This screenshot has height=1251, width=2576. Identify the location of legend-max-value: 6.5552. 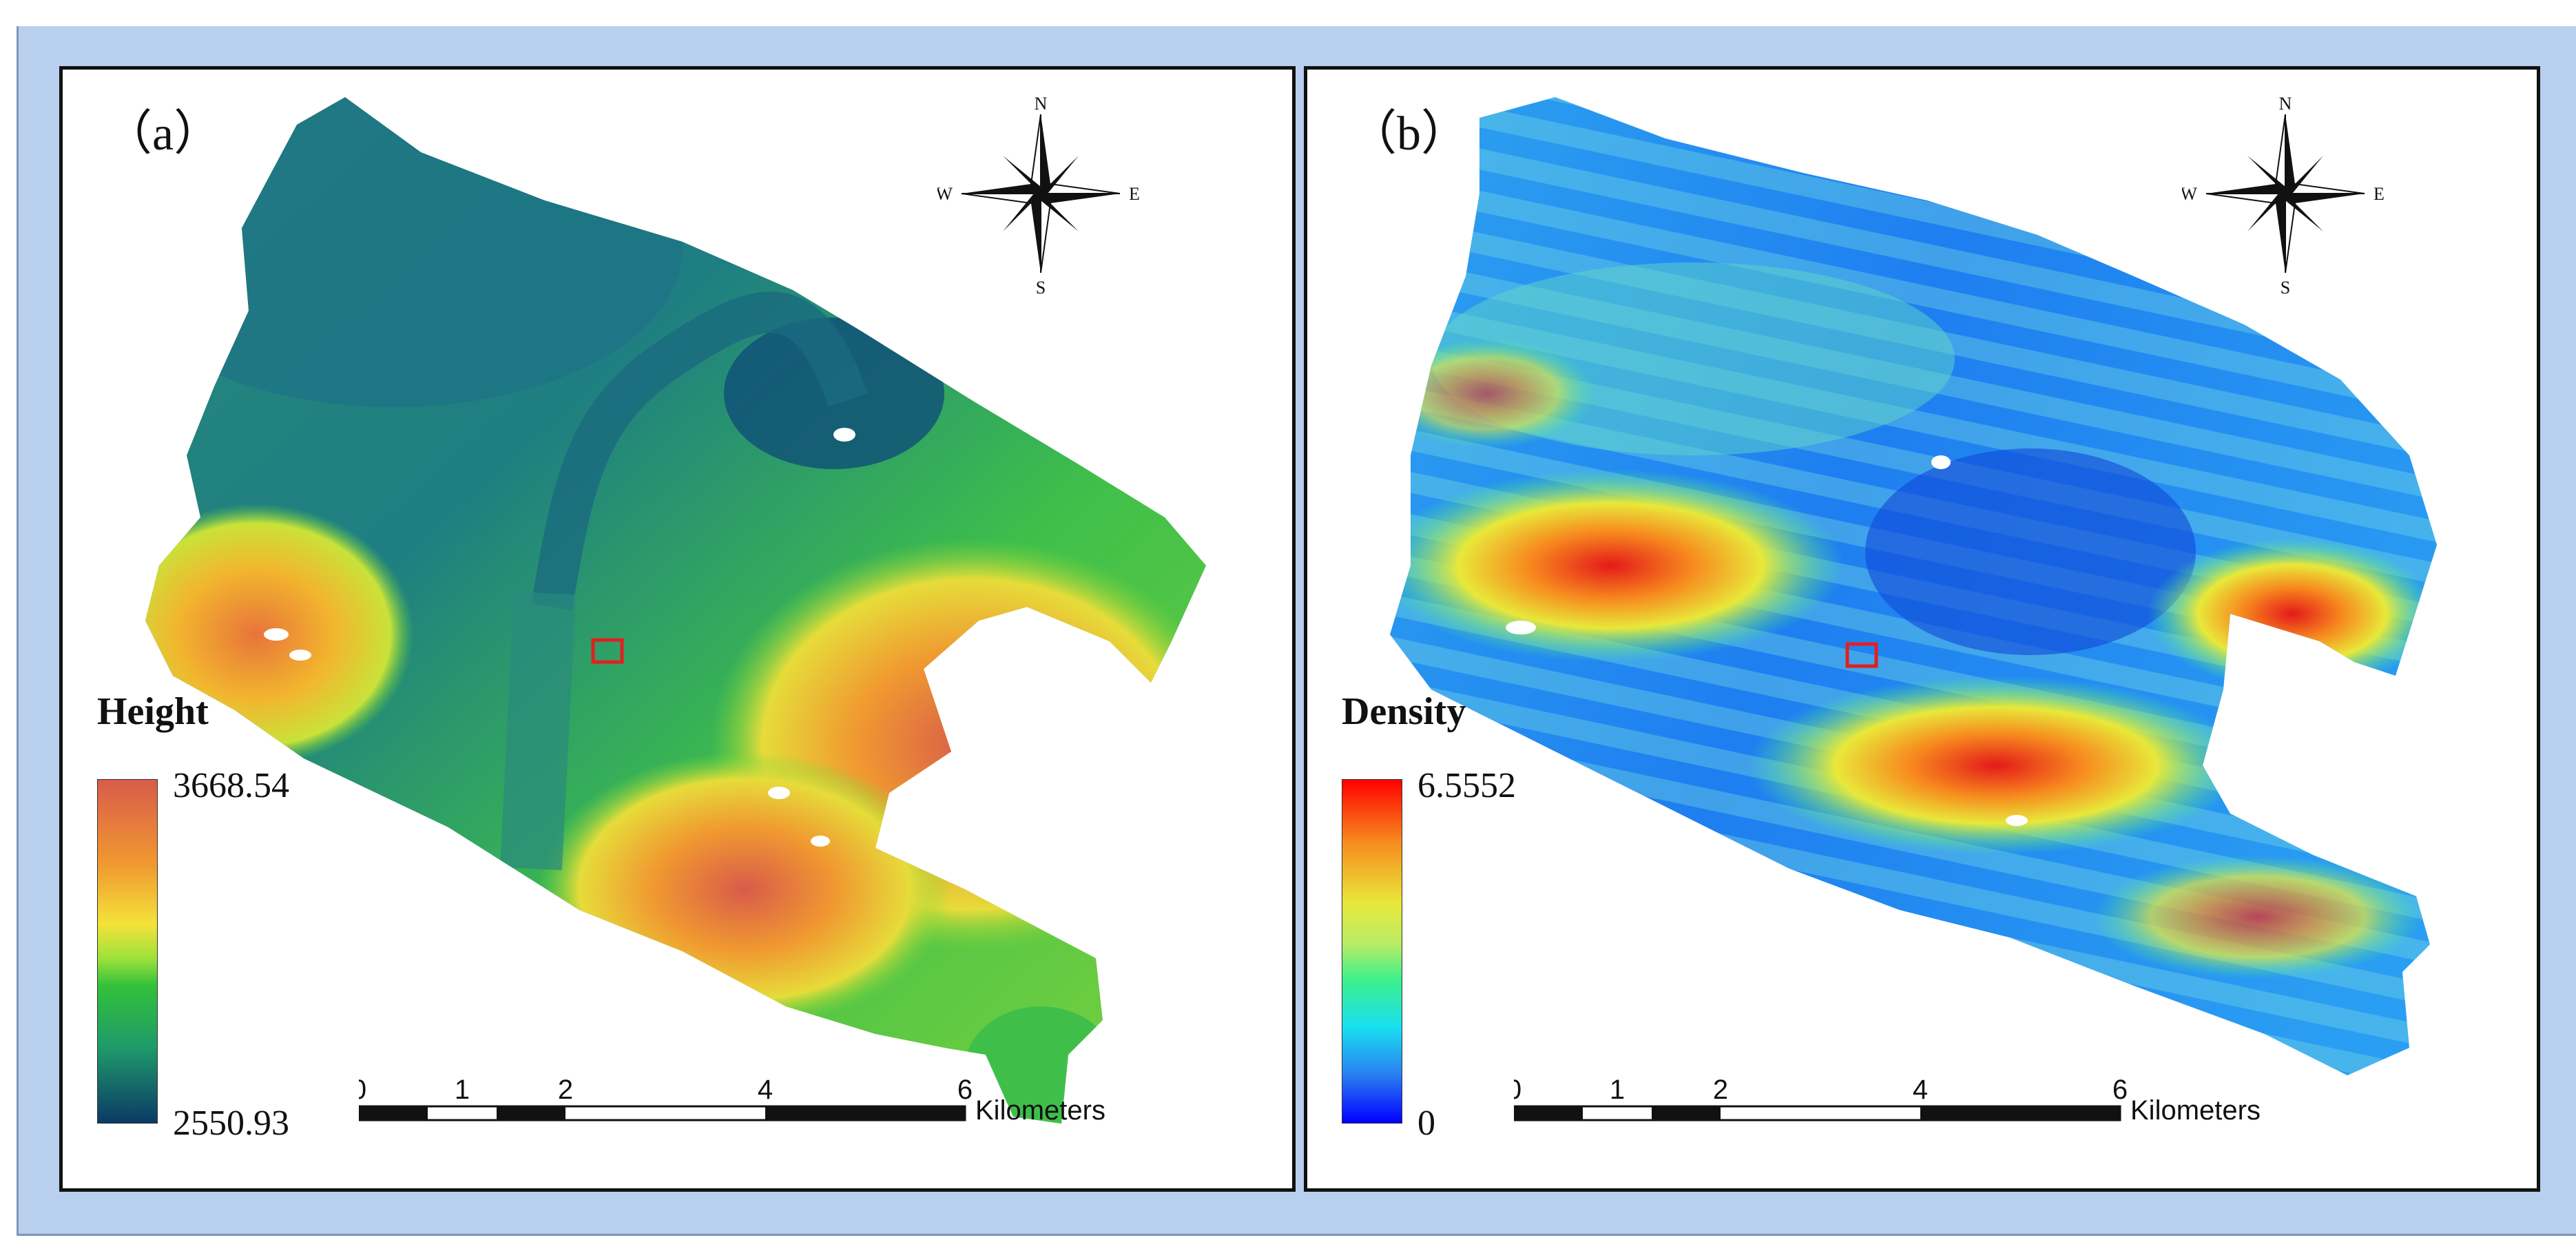
(1466, 786).